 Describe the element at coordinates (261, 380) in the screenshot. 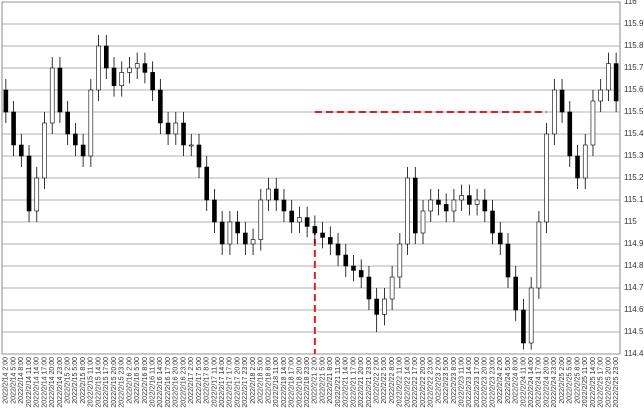

I see `x-tick-label: 2022/2/18 5:00` at that location.